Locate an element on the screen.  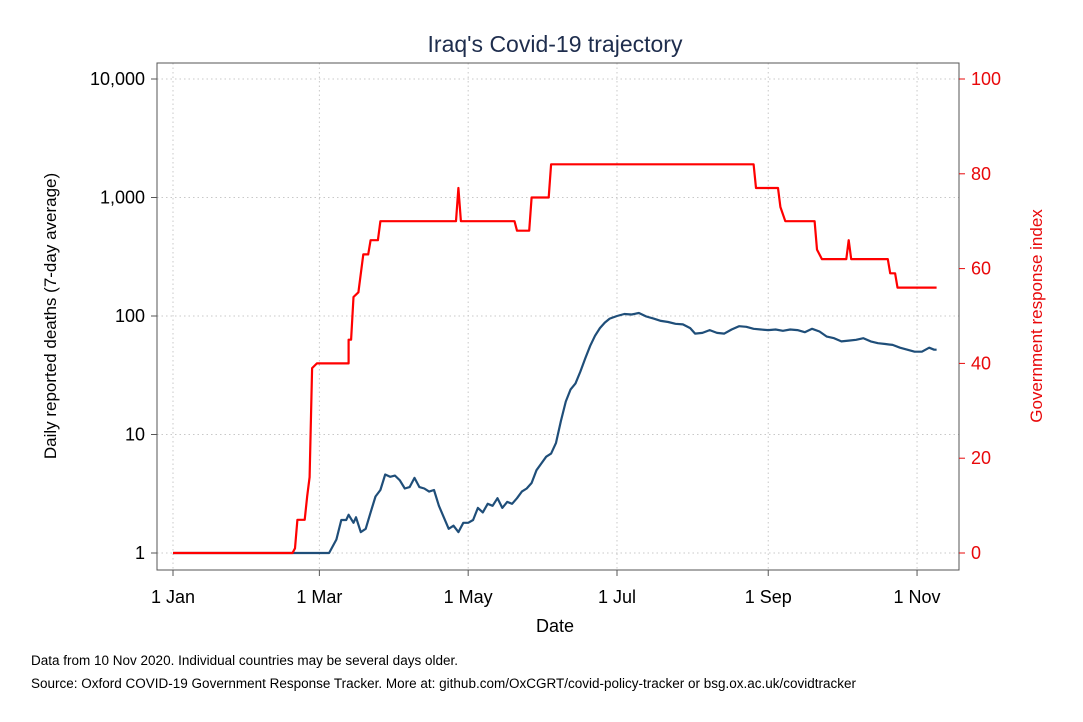
x-tick-label: 1 Sep is located at coordinates (768, 597).